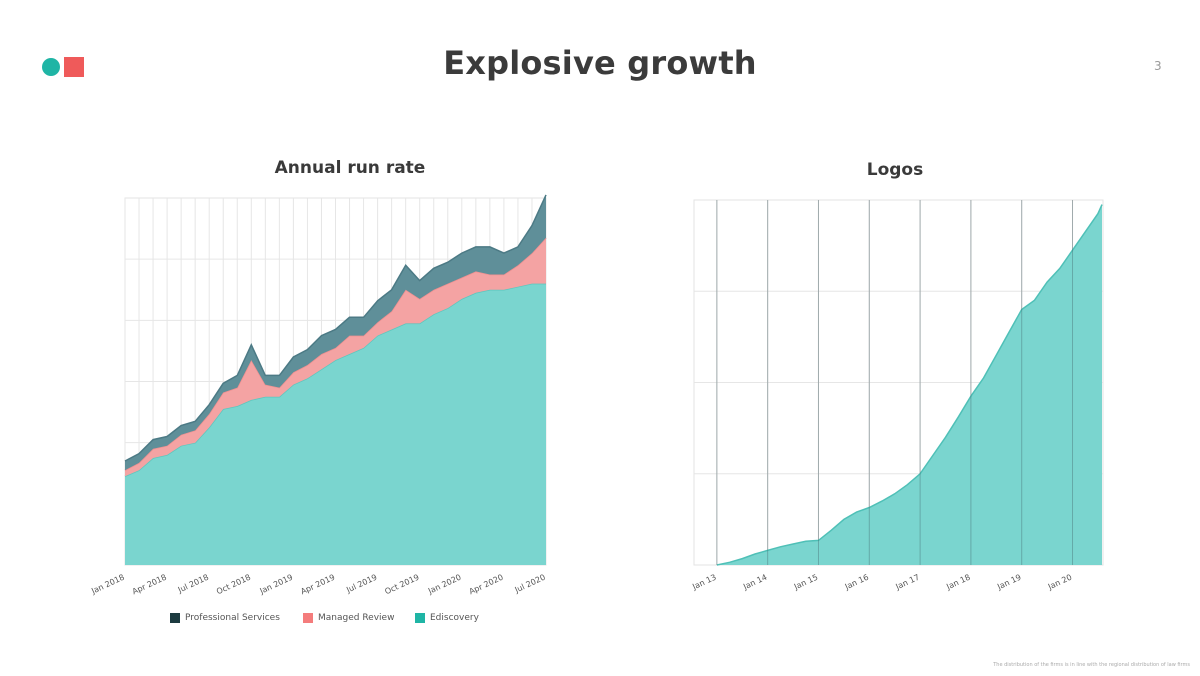 The image size is (1200, 676). What do you see at coordinates (895, 170) in the screenshot?
I see `chart-title-logos: Logos` at bounding box center [895, 170].